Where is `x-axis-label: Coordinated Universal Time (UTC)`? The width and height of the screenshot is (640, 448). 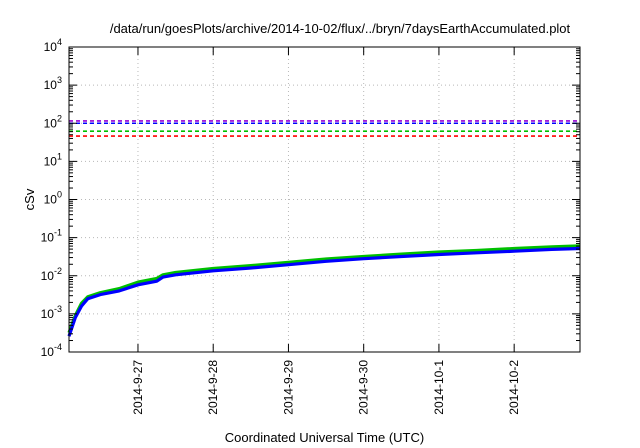
x-axis-label: Coordinated Universal Time (UTC) is located at coordinates (324, 437).